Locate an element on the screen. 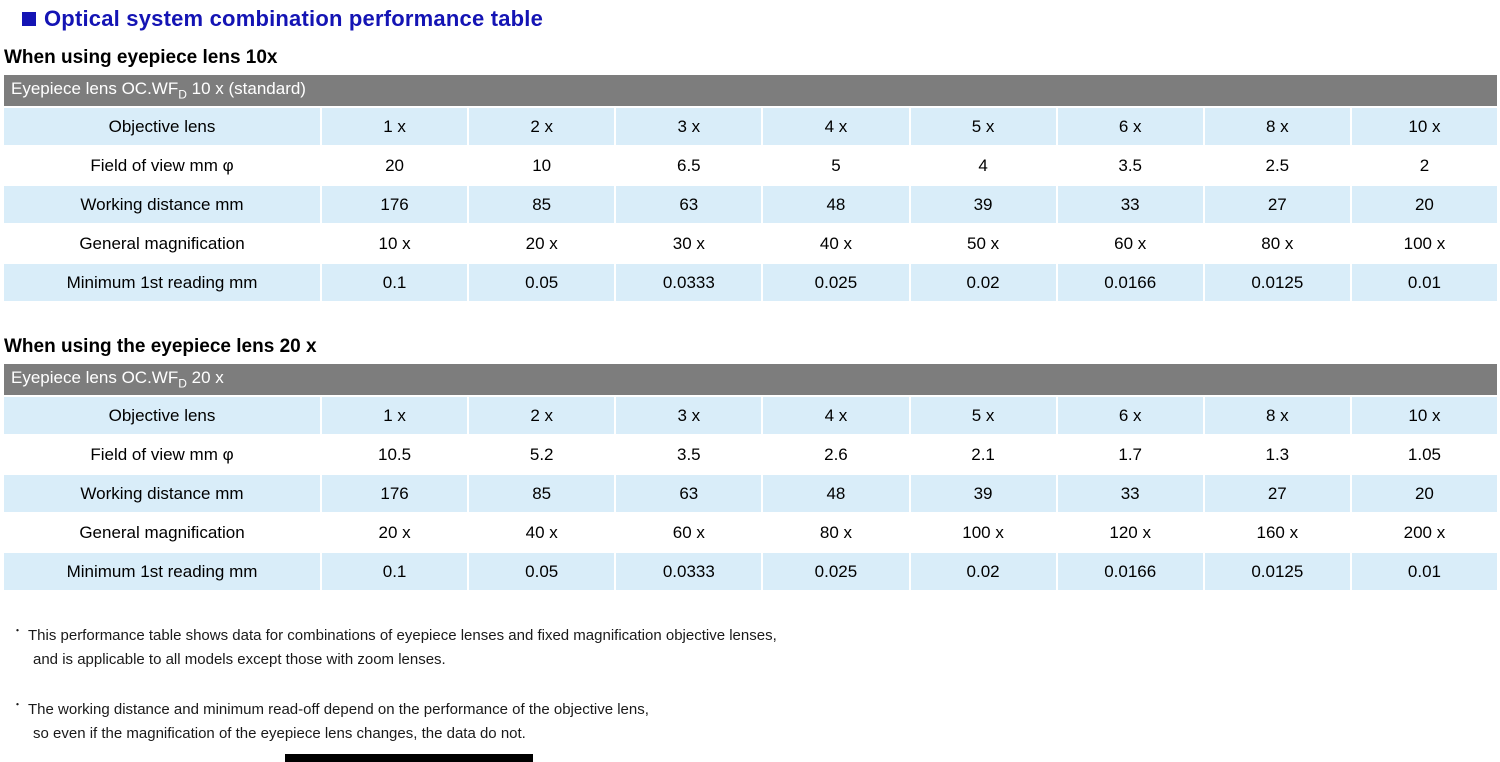  value-cell: 10.5 is located at coordinates (395, 454).